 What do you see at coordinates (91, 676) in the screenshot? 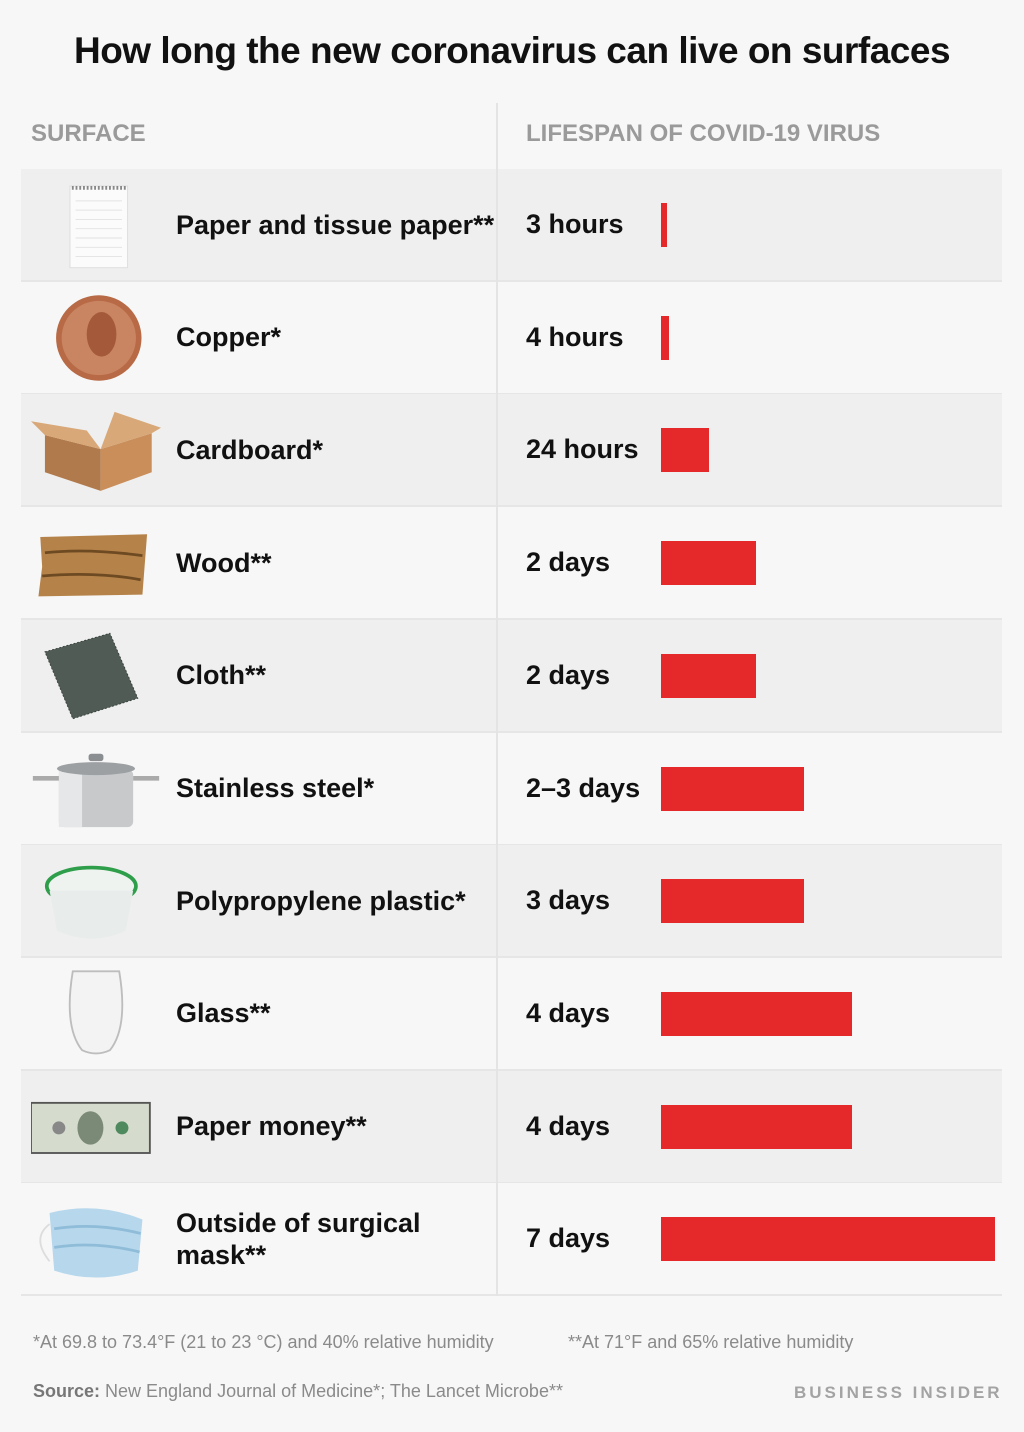
I see `cloth-swatch-icon` at bounding box center [91, 676].